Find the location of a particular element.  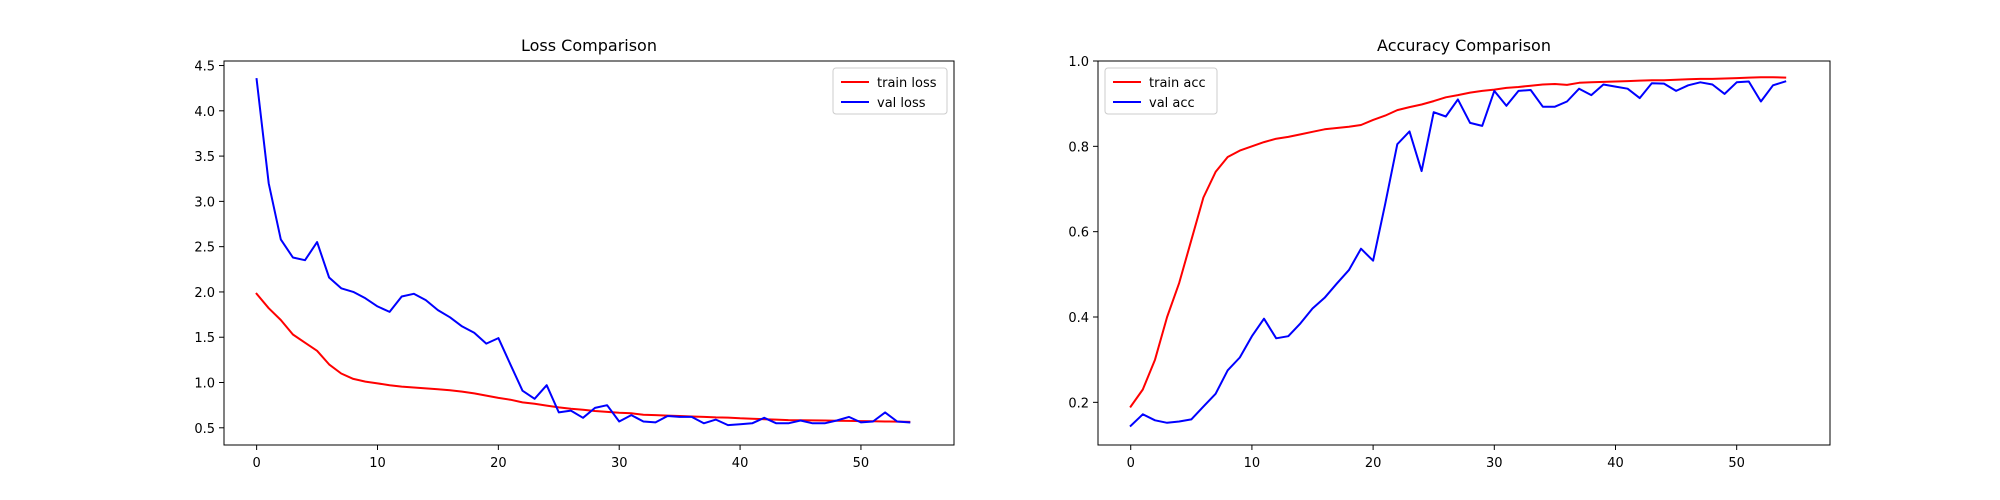

loss-legend-label: train loss is located at coordinates (907, 83).